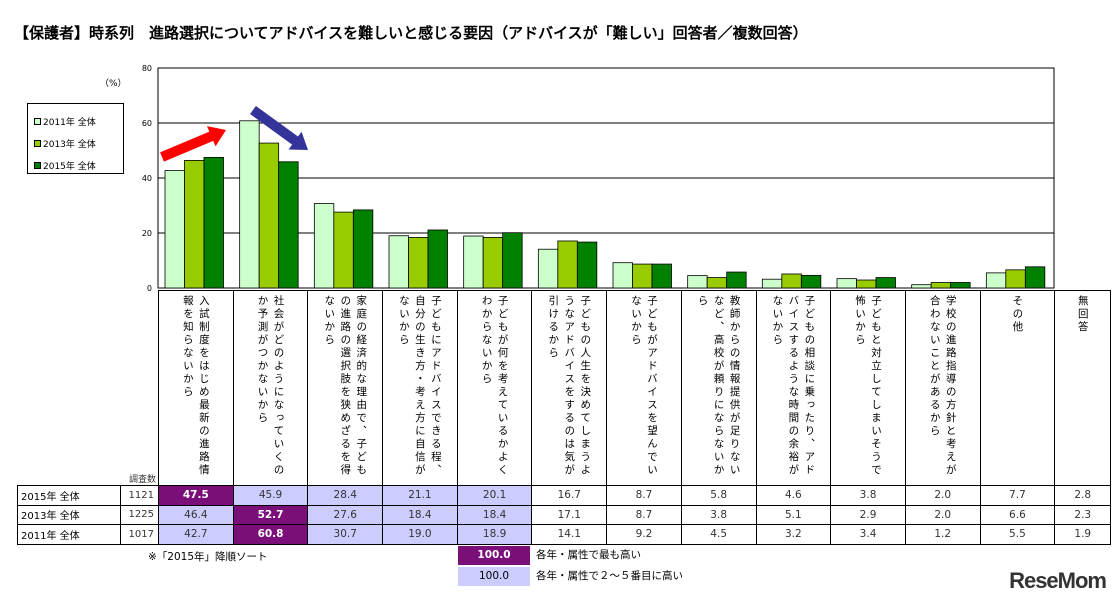 This screenshot has height=598, width=1118. What do you see at coordinates (1082, 314) in the screenshot?
I see `category-label: 無回答` at bounding box center [1082, 314].